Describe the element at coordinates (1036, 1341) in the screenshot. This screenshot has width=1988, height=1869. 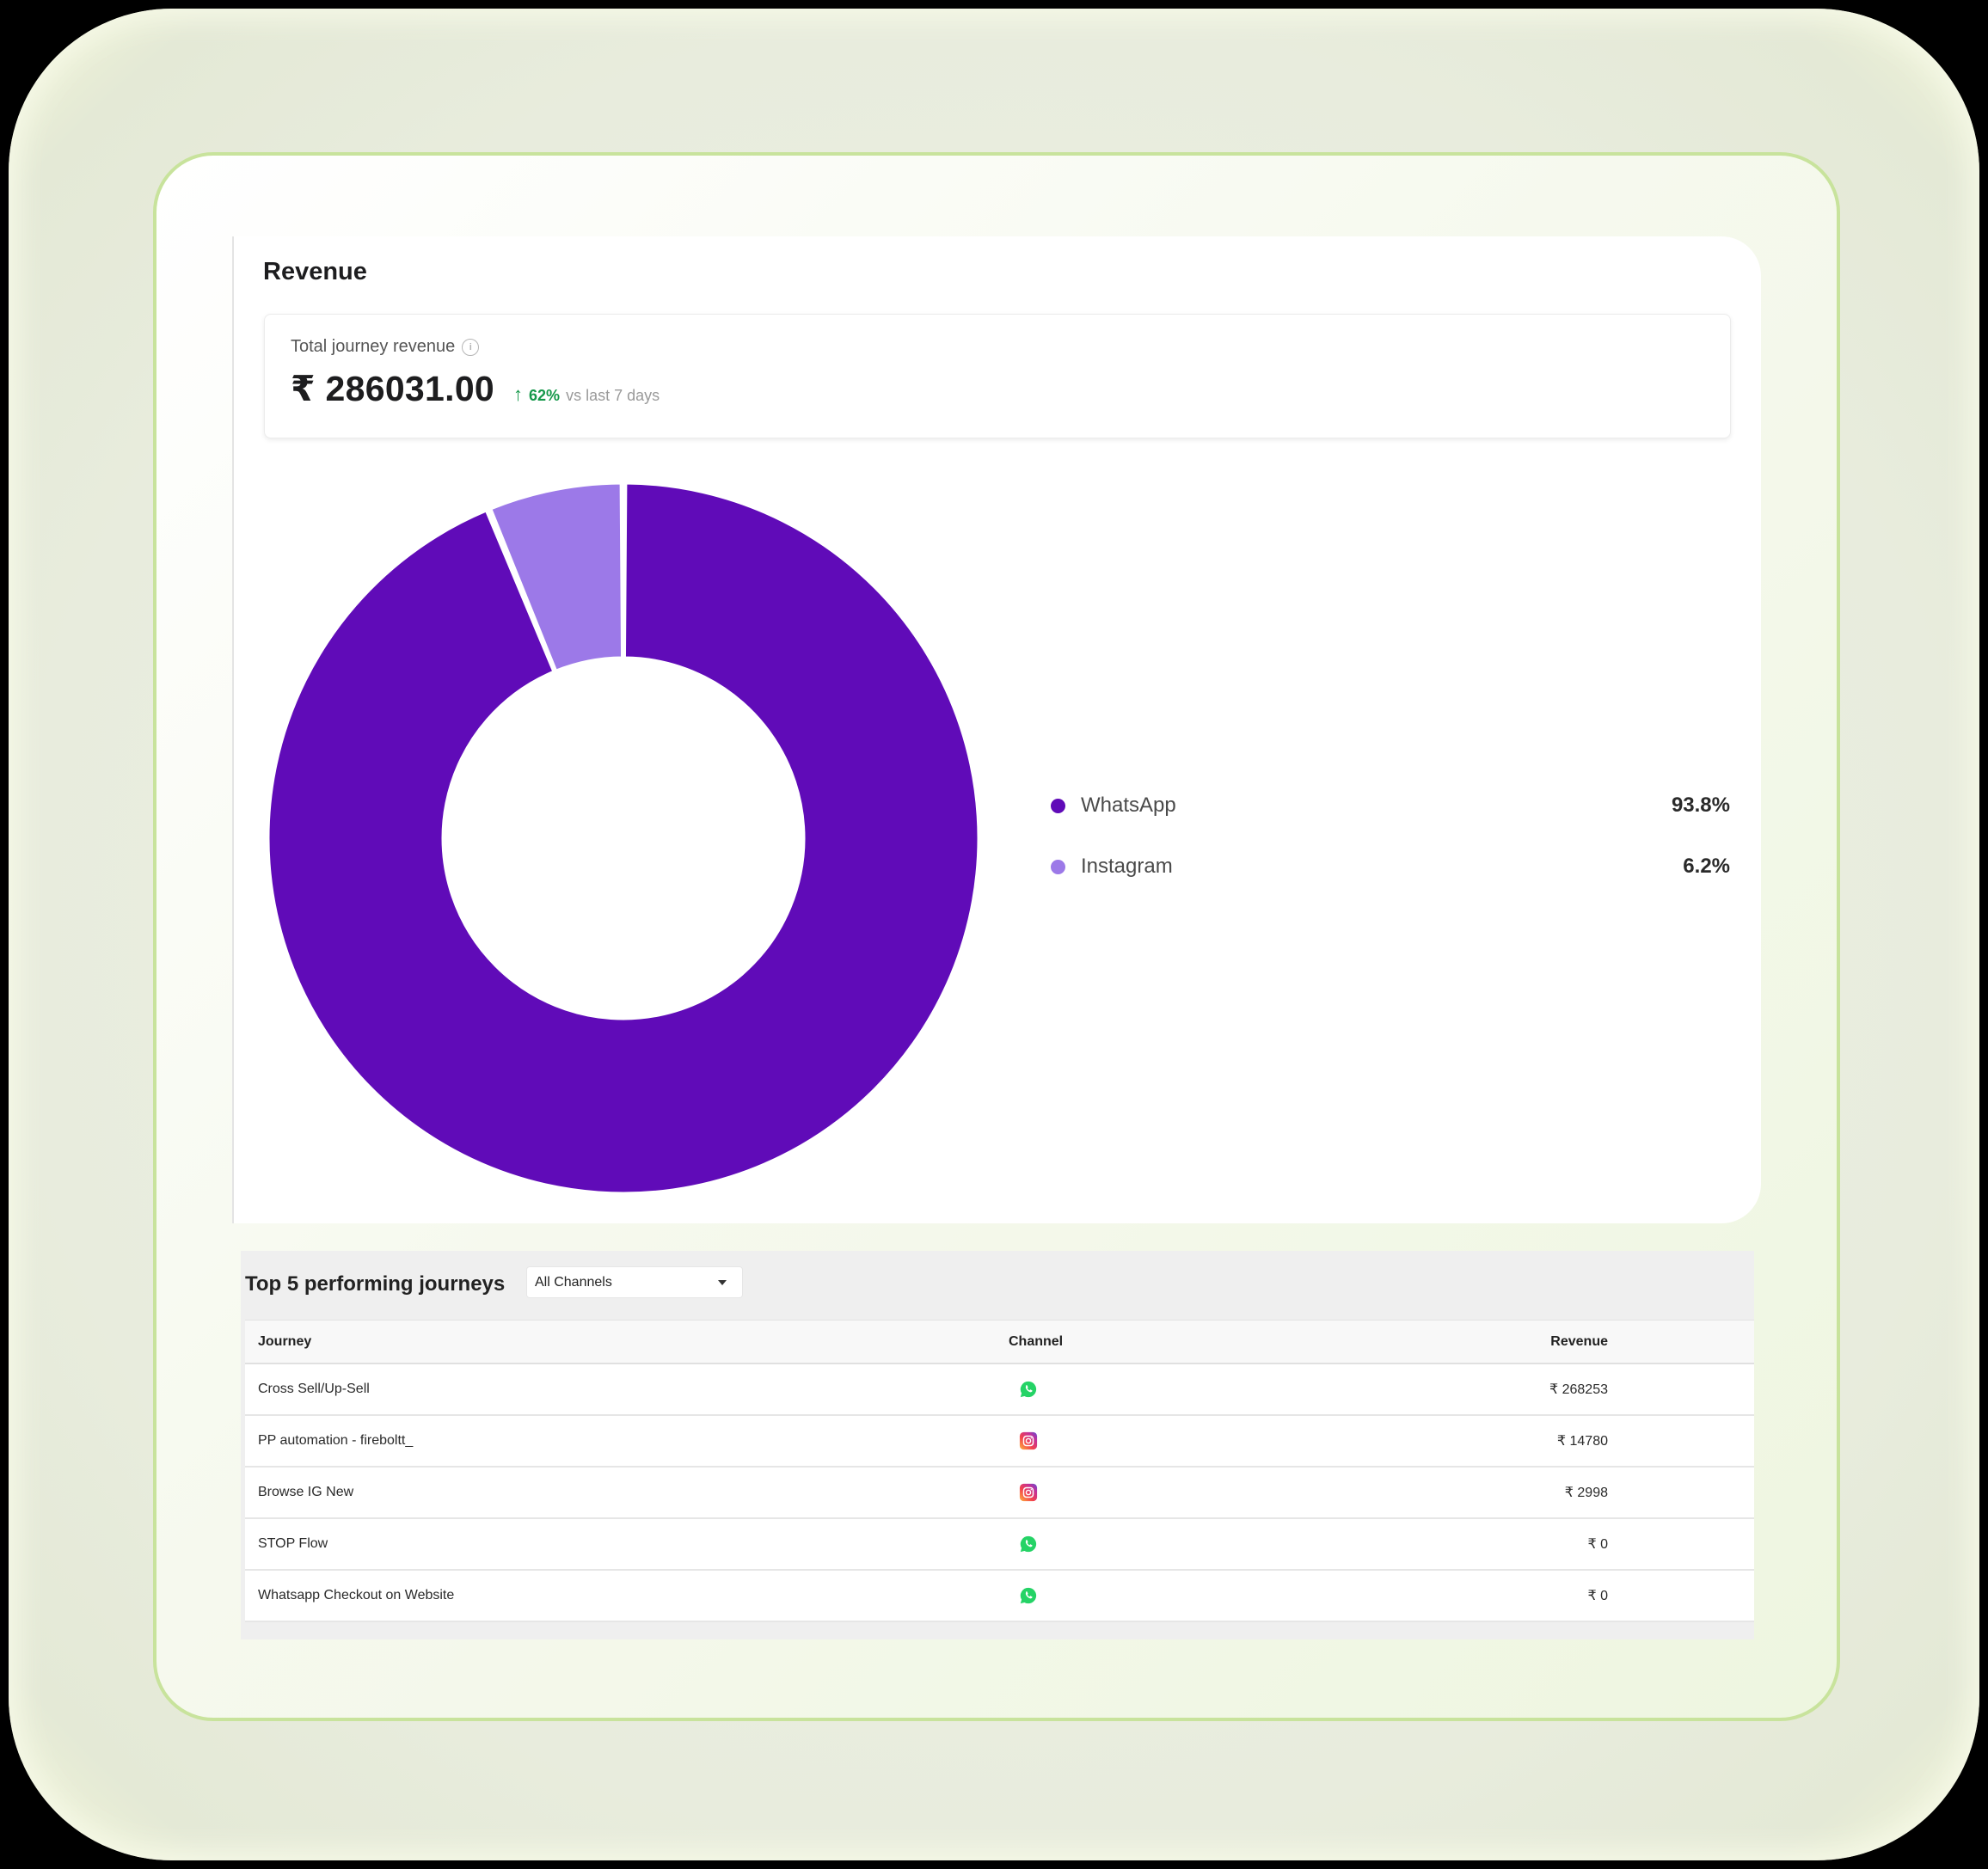
I see `column-header-channel: Channel` at that location.